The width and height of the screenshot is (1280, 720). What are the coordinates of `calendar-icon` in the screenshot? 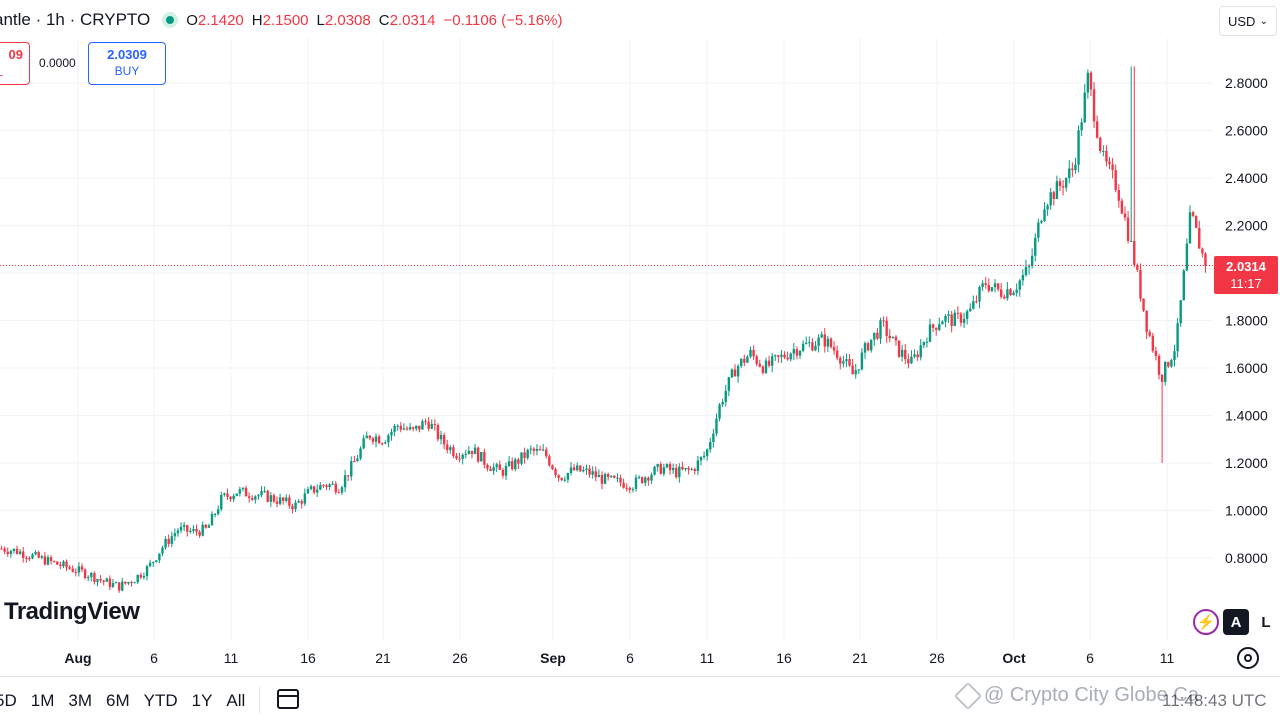 It's located at (288, 699).